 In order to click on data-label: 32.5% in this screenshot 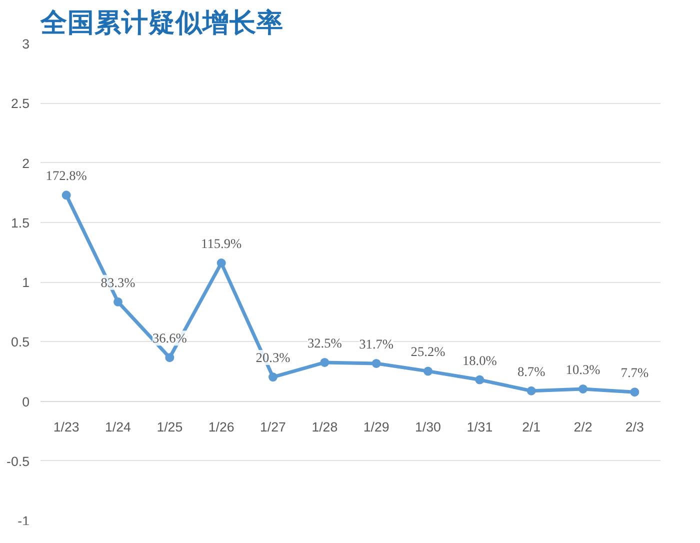, I will do `click(324, 342)`.